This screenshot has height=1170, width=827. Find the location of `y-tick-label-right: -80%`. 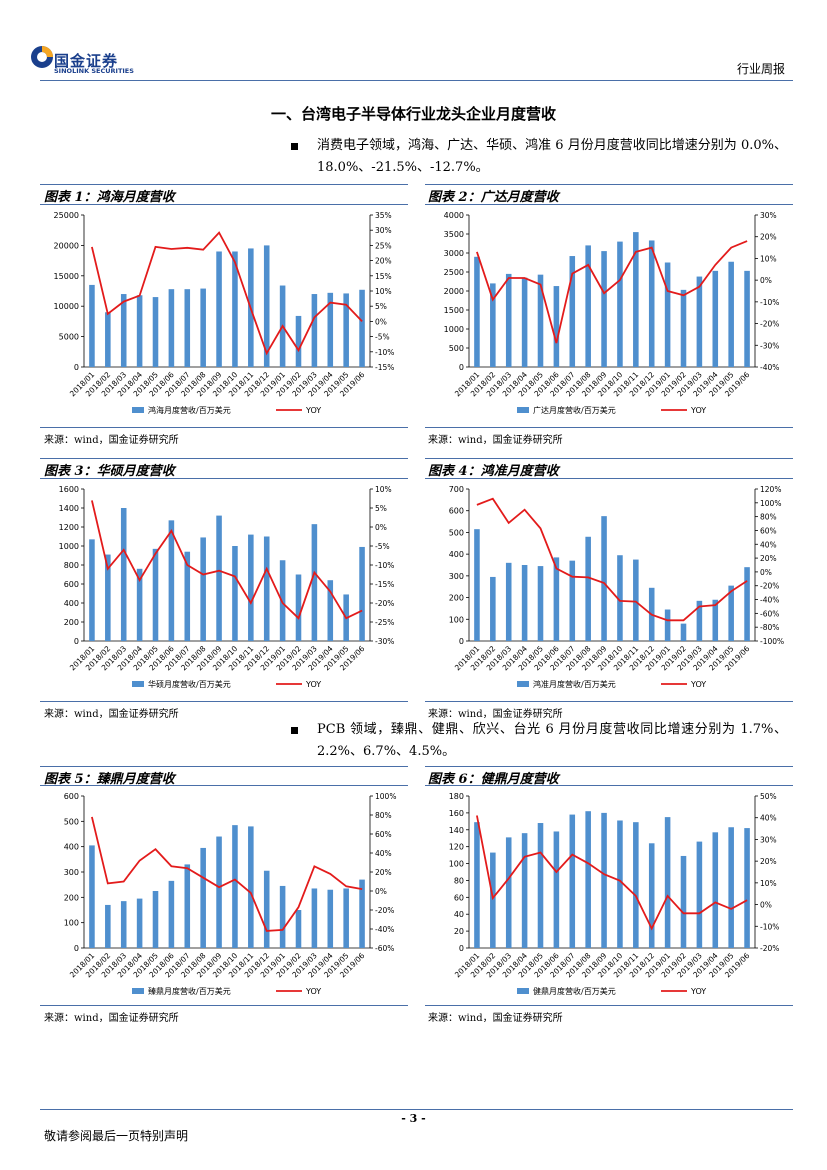

y-tick-label-right: -80% is located at coordinates (769, 627).